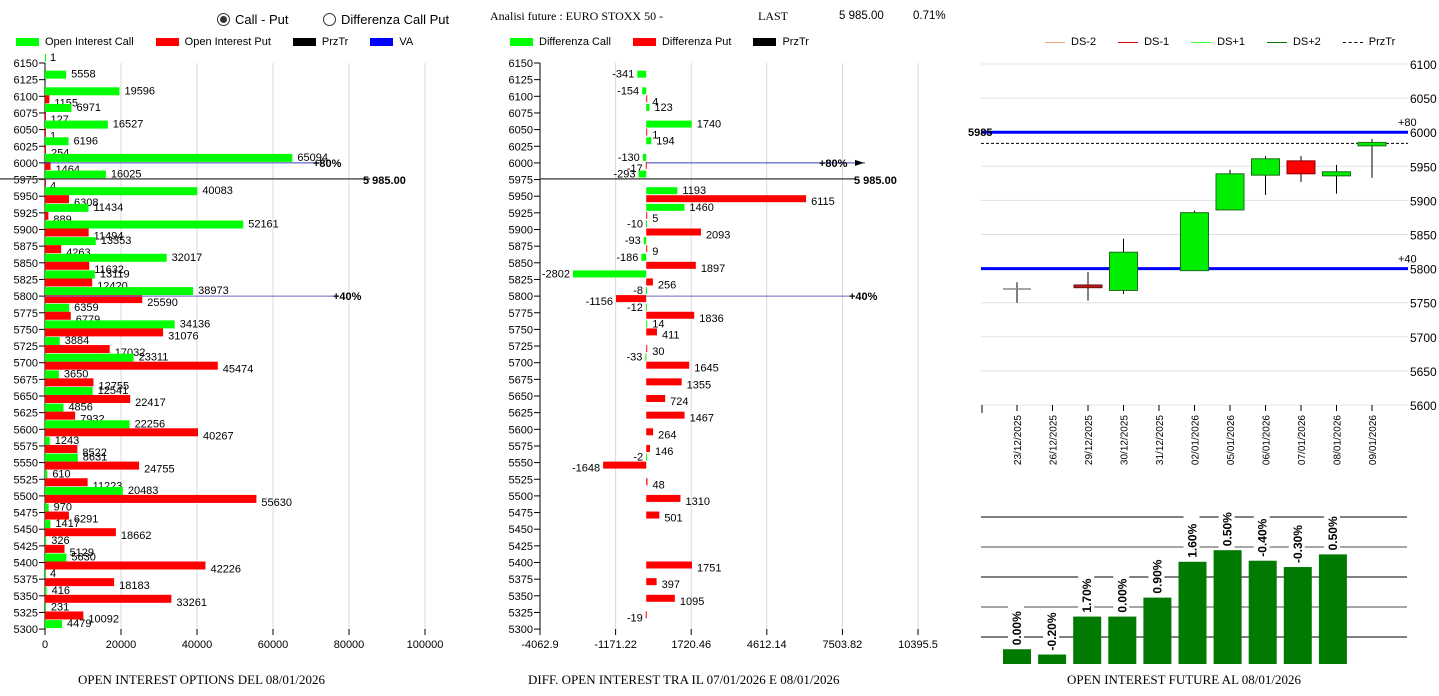 Image resolution: width=1439 pixels, height=696 pixels. I want to click on radio-call-put: Call - Put, so click(252, 19).